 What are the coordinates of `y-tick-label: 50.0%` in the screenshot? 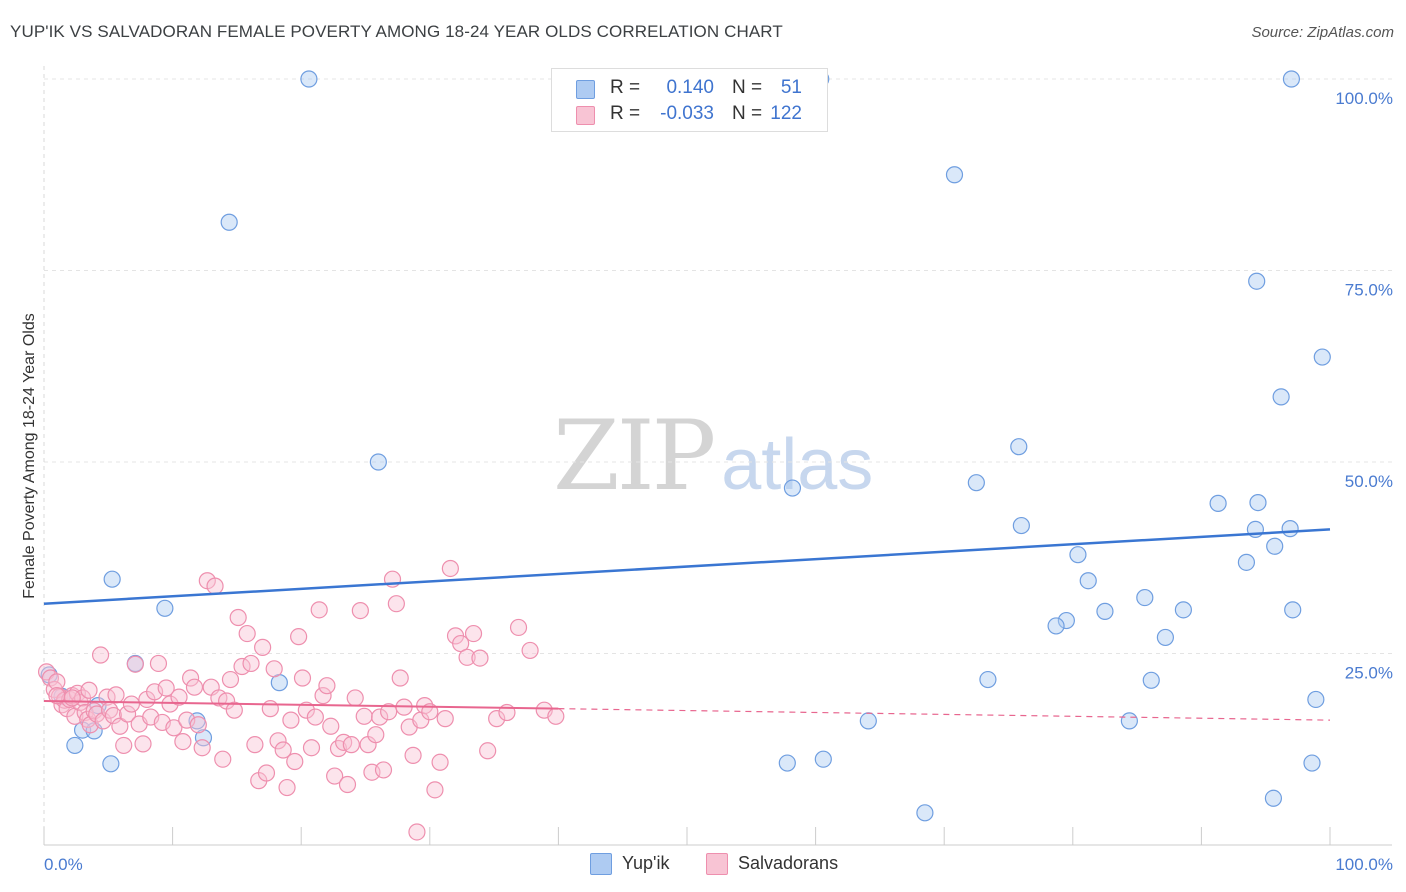 It's located at (1369, 481).